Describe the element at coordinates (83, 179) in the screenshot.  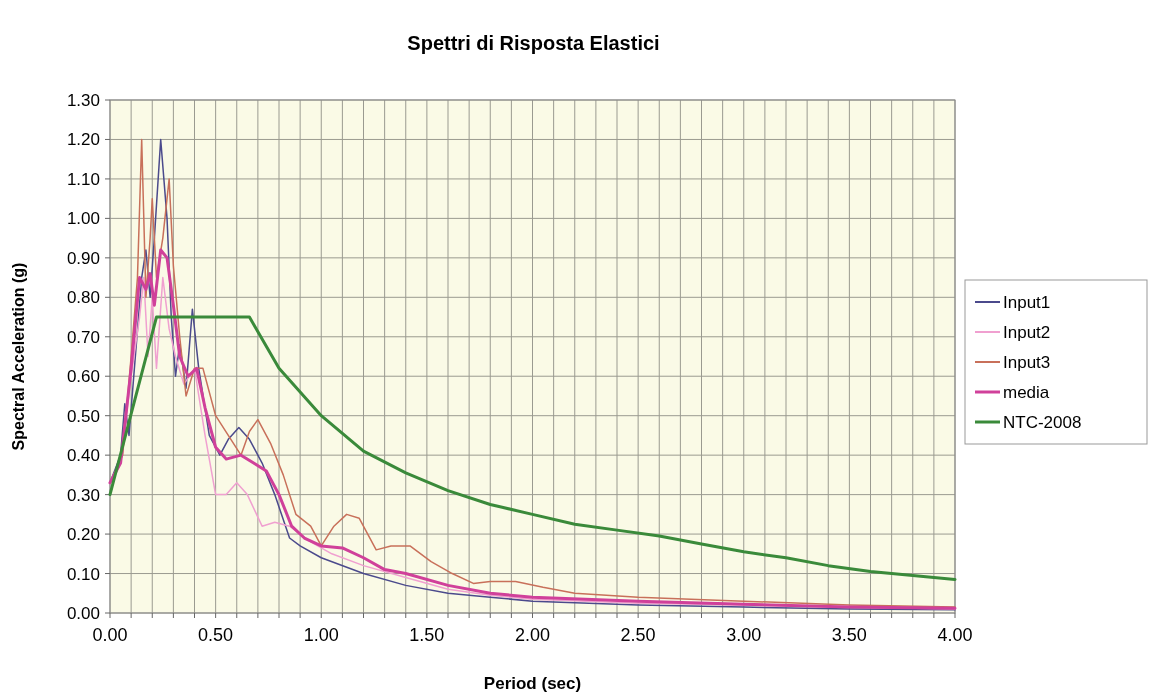
I see `y-tick-label: 1.10` at that location.